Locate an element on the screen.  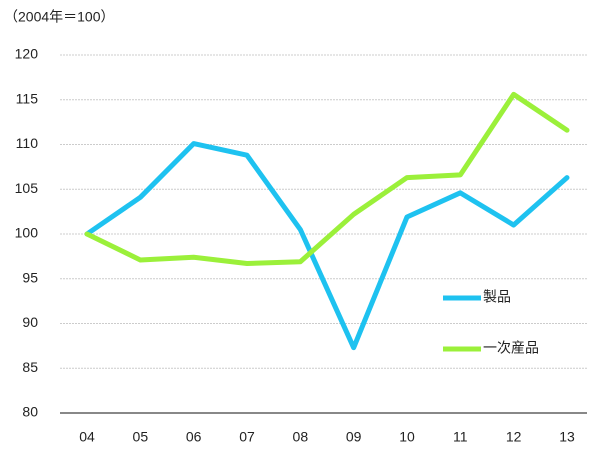
x-tick-label: 06 is located at coordinates (194, 437).